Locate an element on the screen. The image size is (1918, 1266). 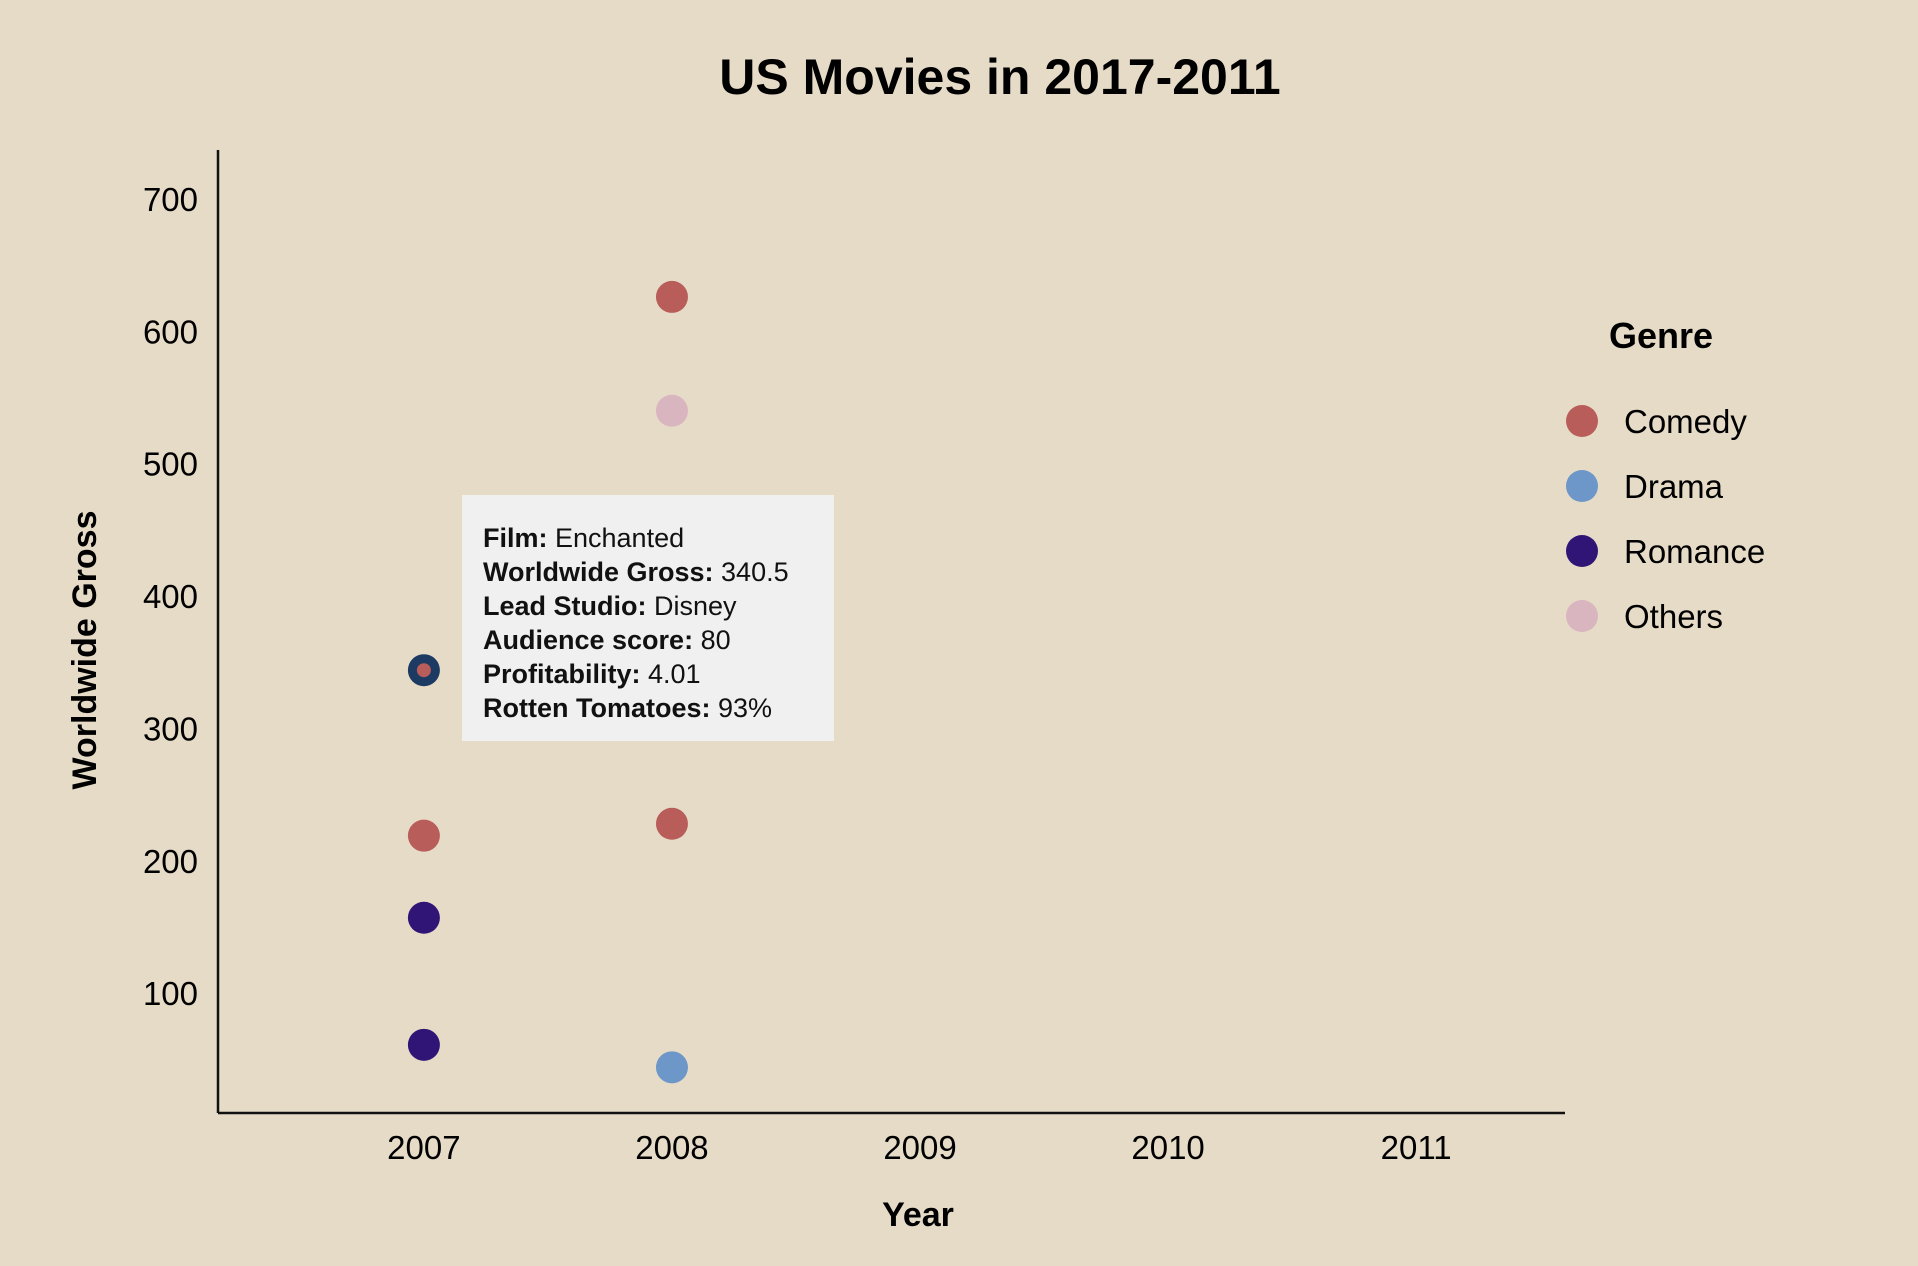
tooltip-row: Film: Enchanted is located at coordinates (658, 538).